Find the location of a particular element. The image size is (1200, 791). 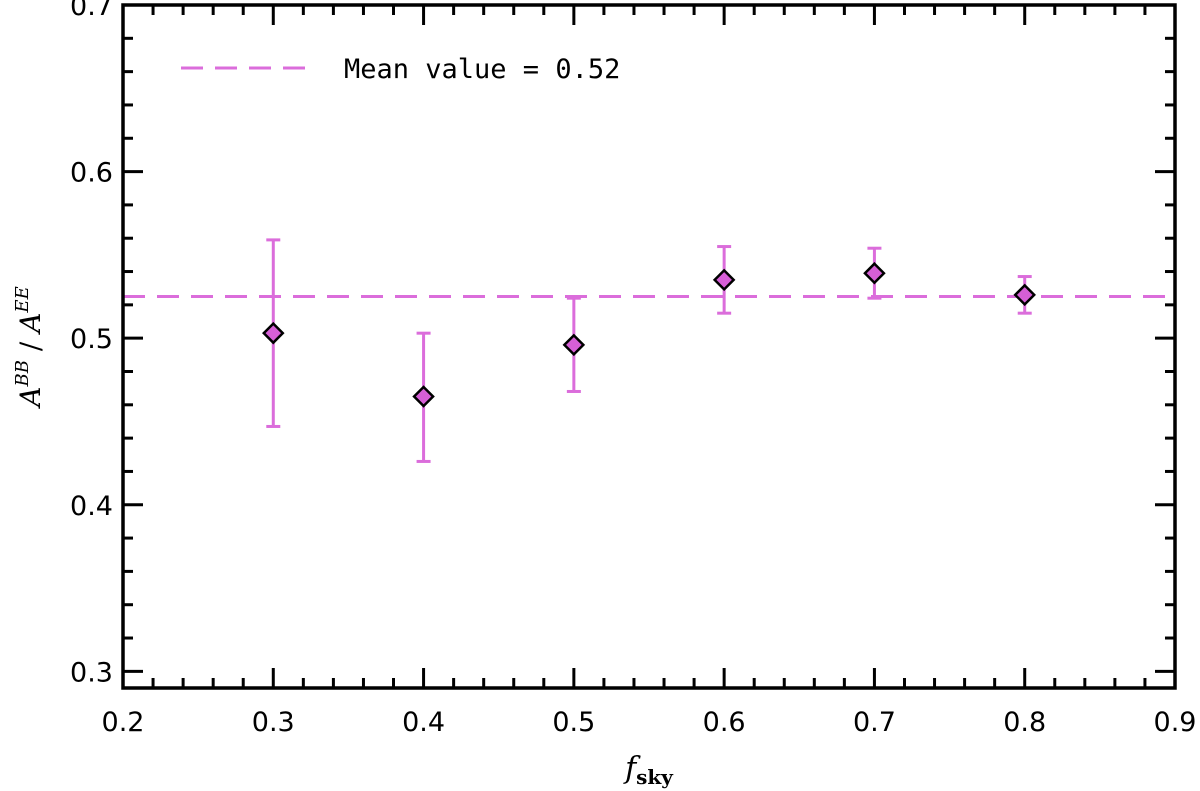

y-axis-title-num: A is located at coordinates (30, 397).